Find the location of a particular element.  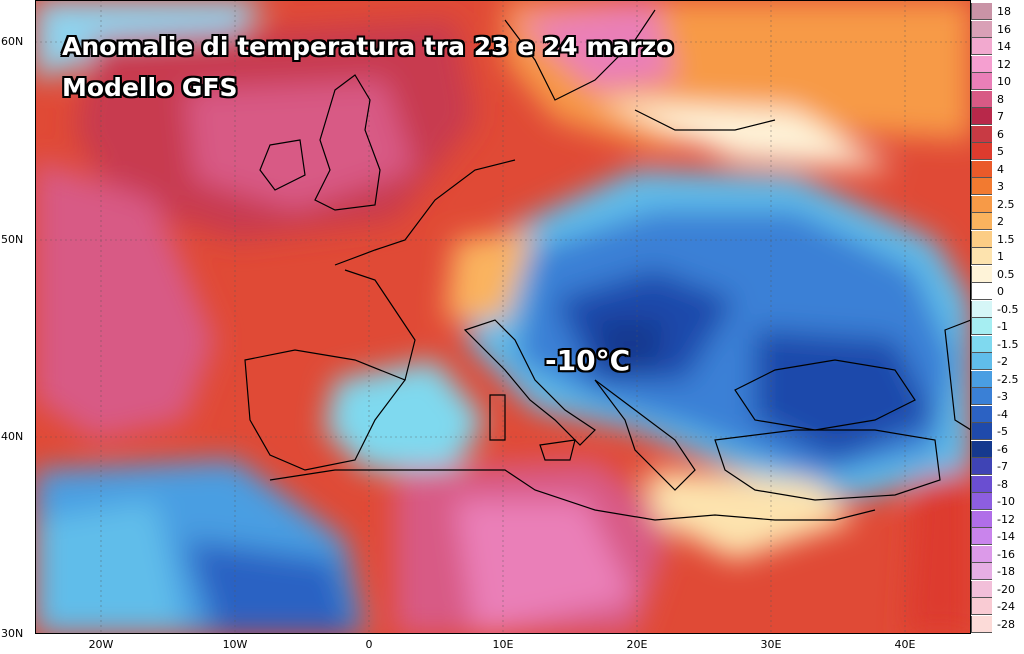

temperature-annotation: -10°C is located at coordinates (588, 360).